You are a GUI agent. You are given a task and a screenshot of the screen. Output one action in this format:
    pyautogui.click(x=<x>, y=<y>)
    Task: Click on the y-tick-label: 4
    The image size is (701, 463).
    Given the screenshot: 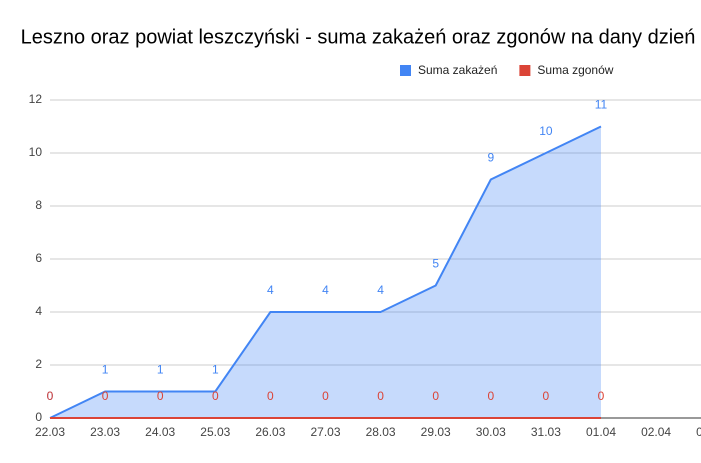 What is the action you would take?
    pyautogui.click(x=38, y=311)
    